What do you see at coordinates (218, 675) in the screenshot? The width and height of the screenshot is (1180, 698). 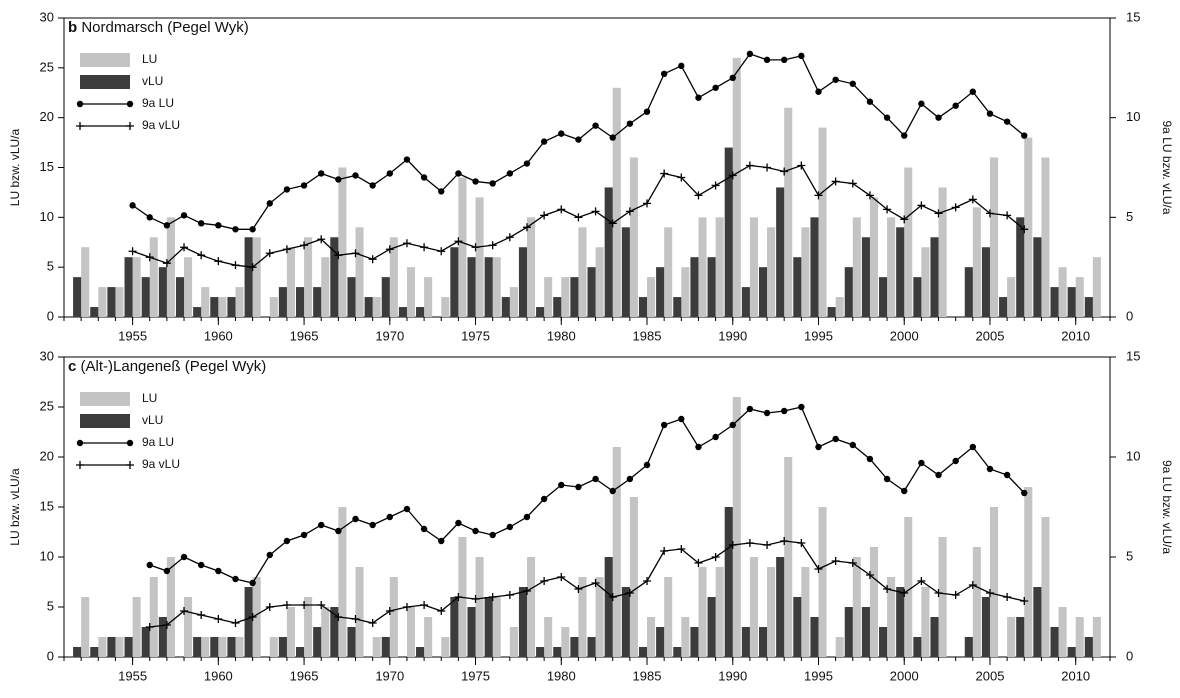 I see `x-tick-label: 1960` at bounding box center [218, 675].